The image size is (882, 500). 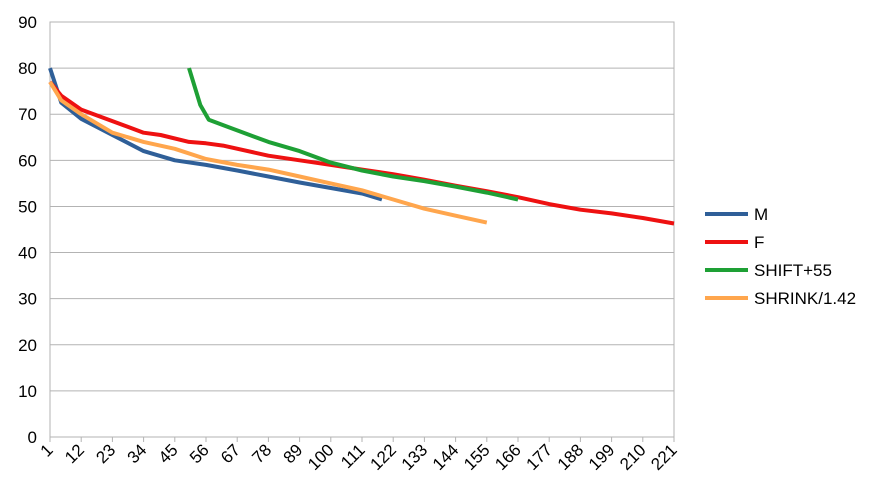 I want to click on y-tick-label: 10, so click(x=27, y=391).